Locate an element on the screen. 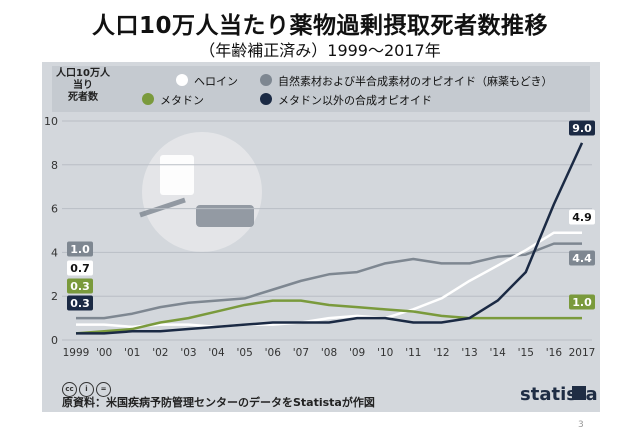 This screenshot has width=640, height=441. x-tick-label: '16 is located at coordinates (554, 353).